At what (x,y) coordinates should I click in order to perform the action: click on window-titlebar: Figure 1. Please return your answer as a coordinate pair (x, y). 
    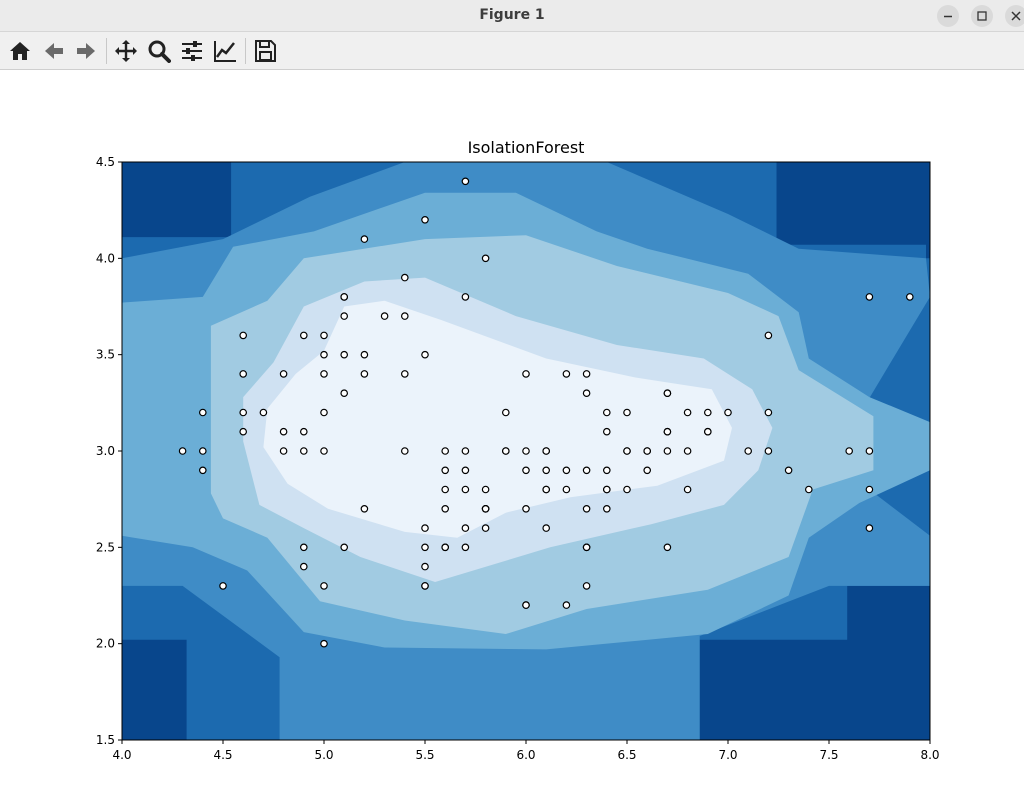
    Looking at the image, I should click on (512, 16).